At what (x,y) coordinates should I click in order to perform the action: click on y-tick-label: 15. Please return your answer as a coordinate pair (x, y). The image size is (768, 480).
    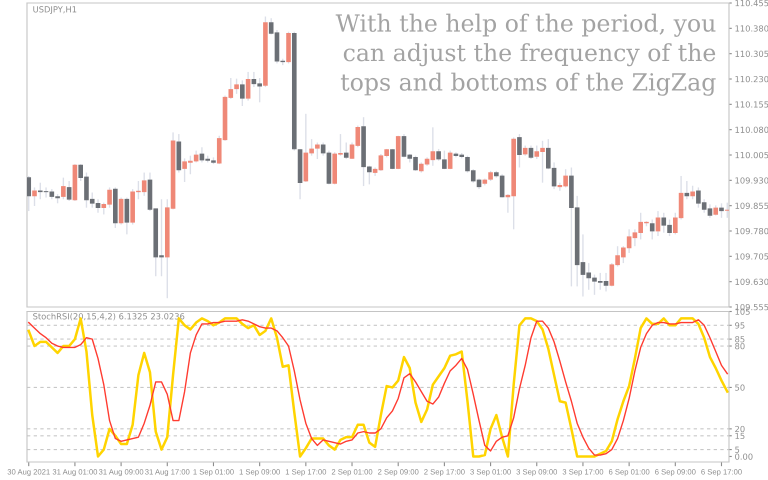
    Looking at the image, I should click on (739, 436).